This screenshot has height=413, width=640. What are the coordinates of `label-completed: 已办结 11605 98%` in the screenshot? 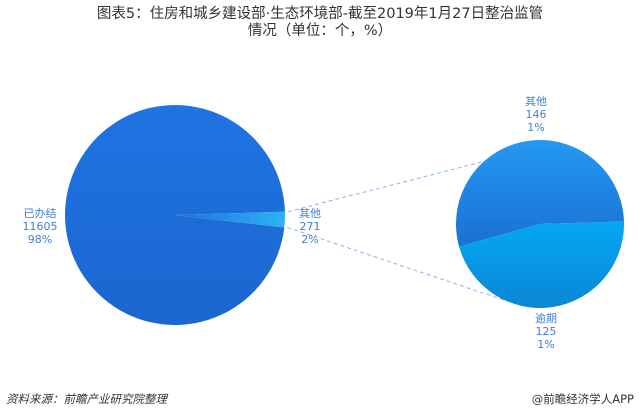 It's located at (40, 226).